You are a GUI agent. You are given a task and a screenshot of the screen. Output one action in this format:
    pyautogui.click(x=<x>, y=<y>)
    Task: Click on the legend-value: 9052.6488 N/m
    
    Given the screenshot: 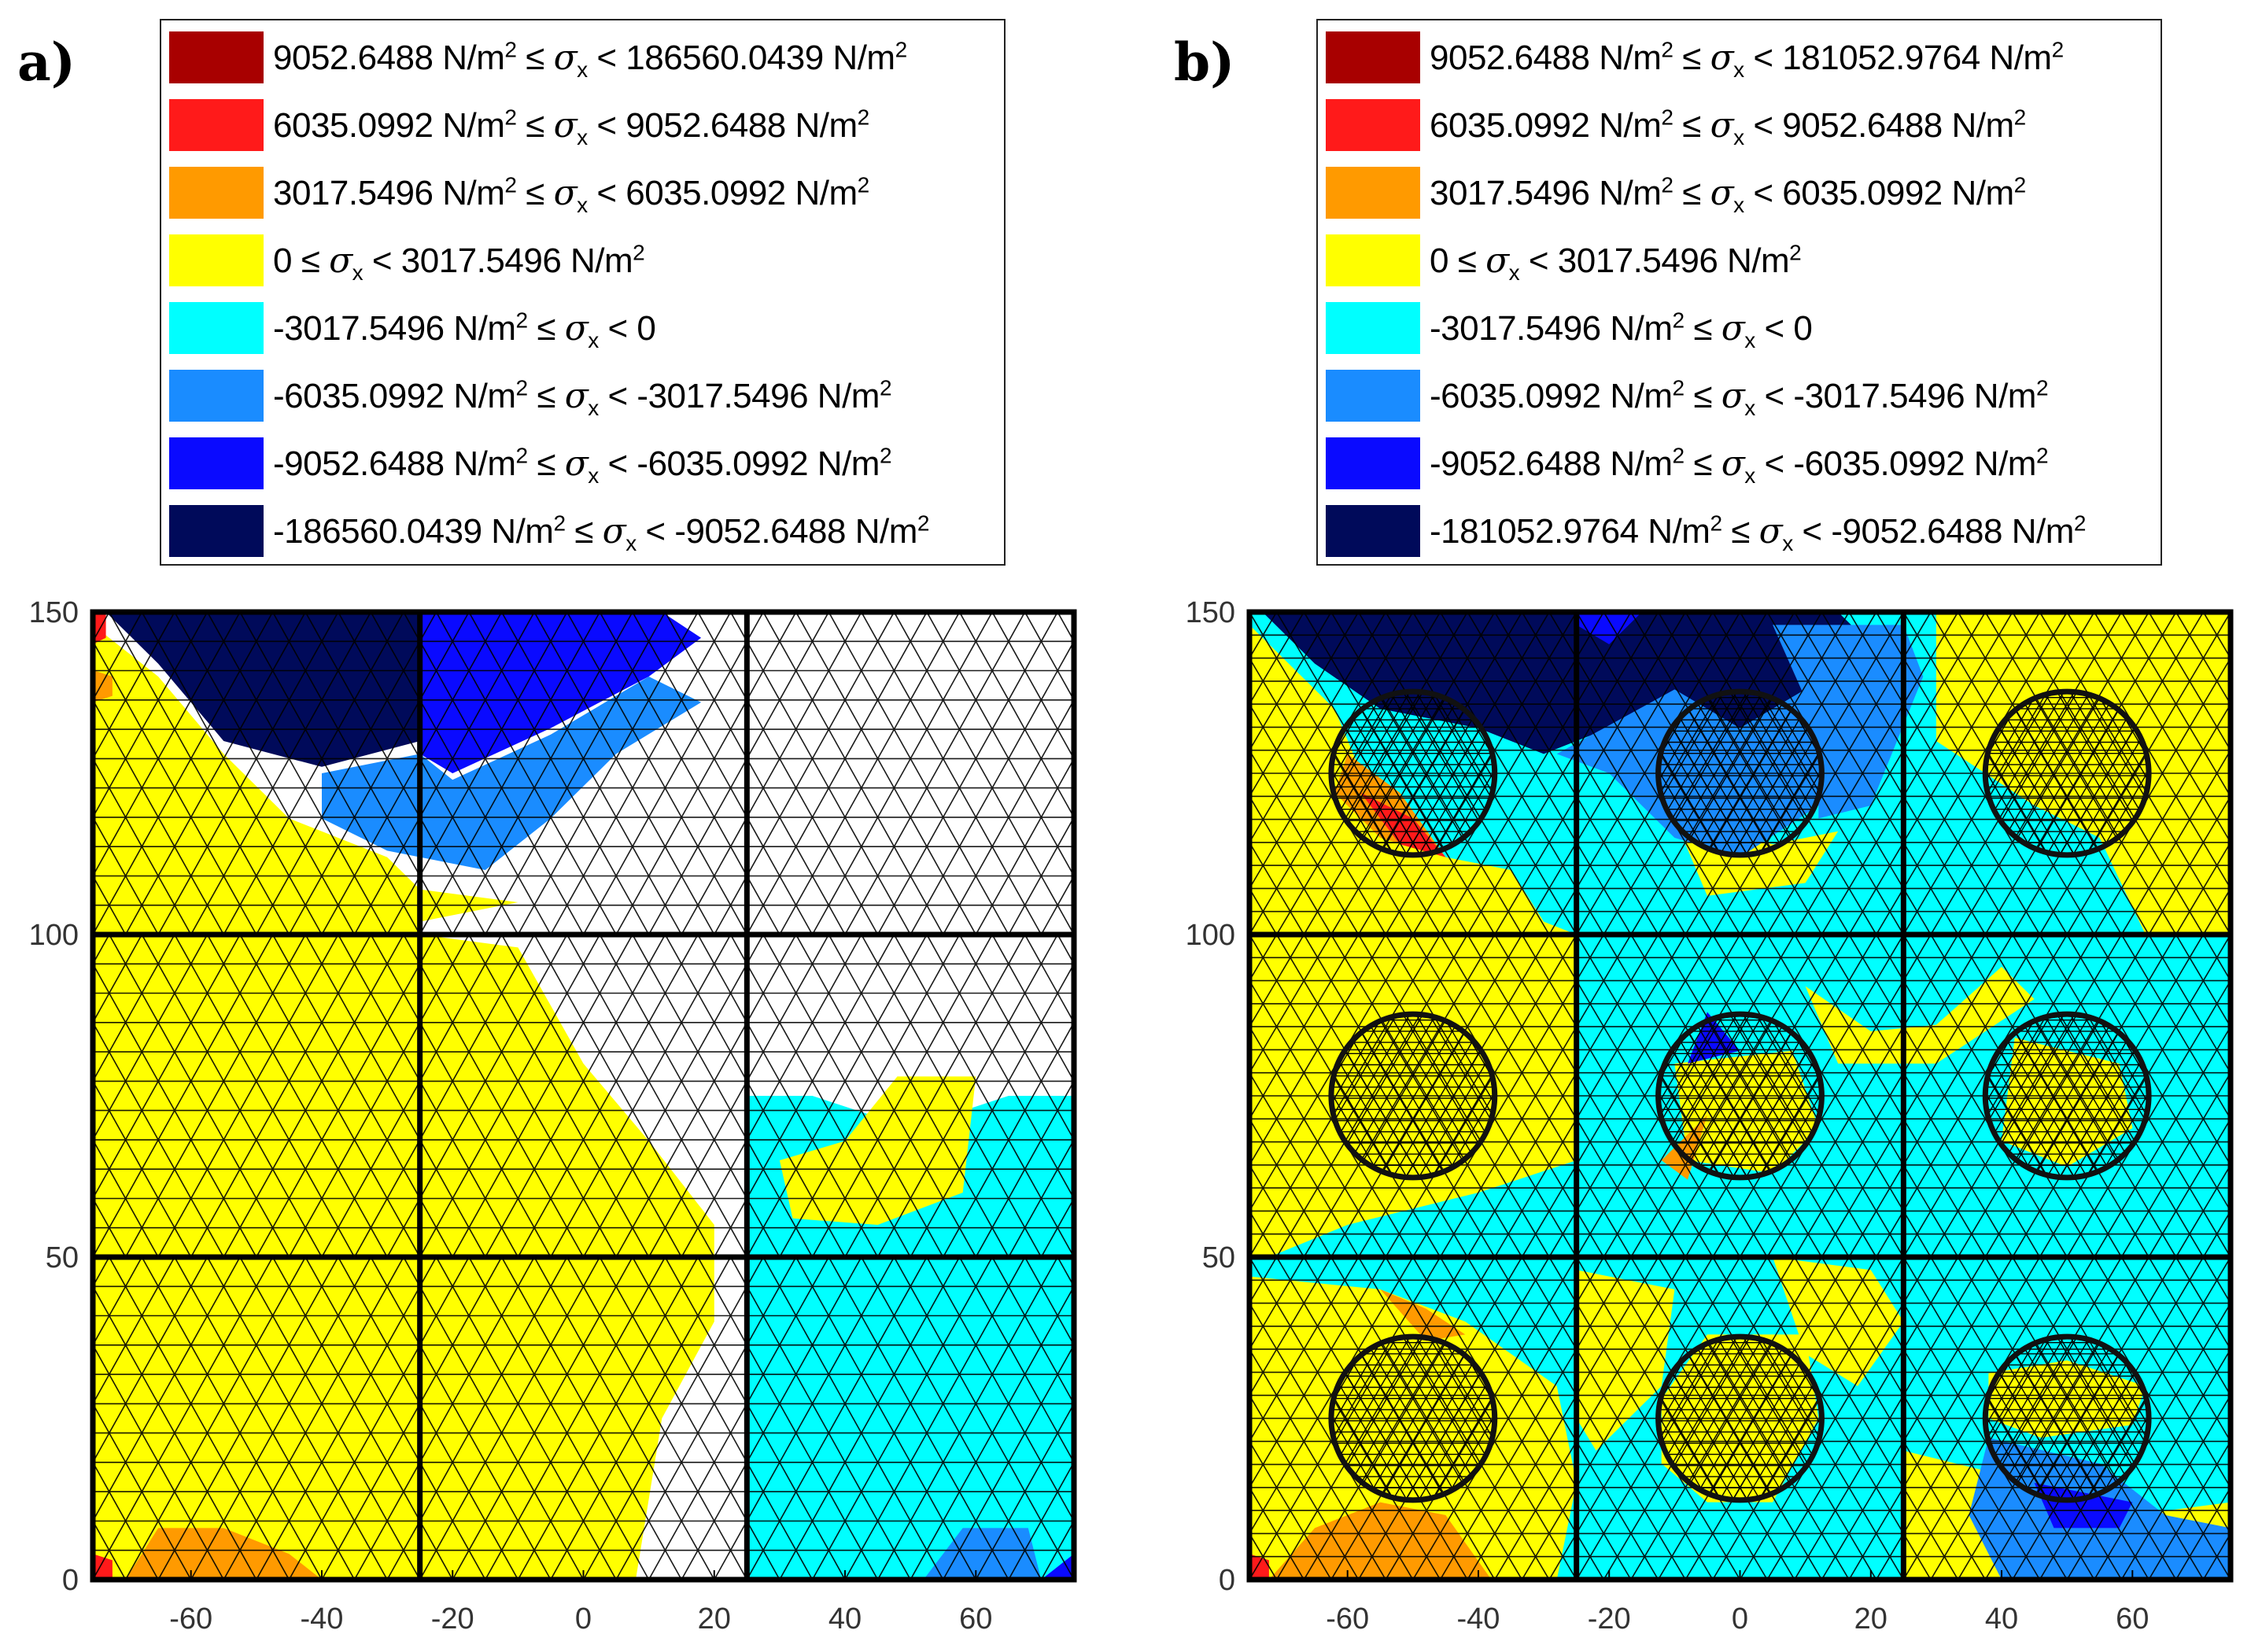 What is the action you would take?
    pyautogui.click(x=389, y=58)
    